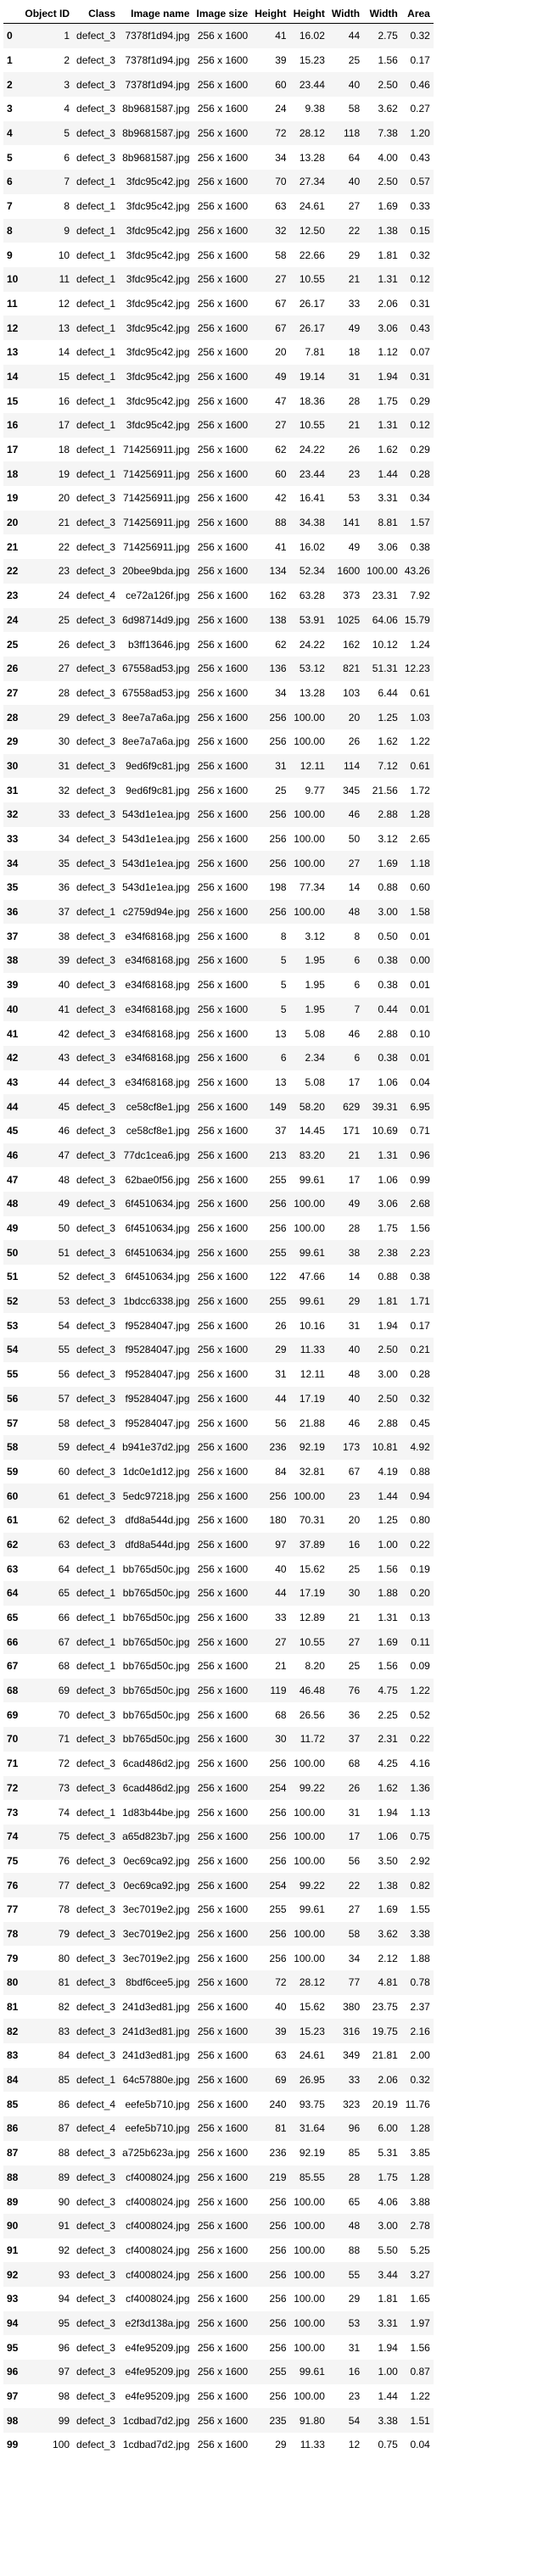  I want to click on table-cell: 24, so click(64, 596).